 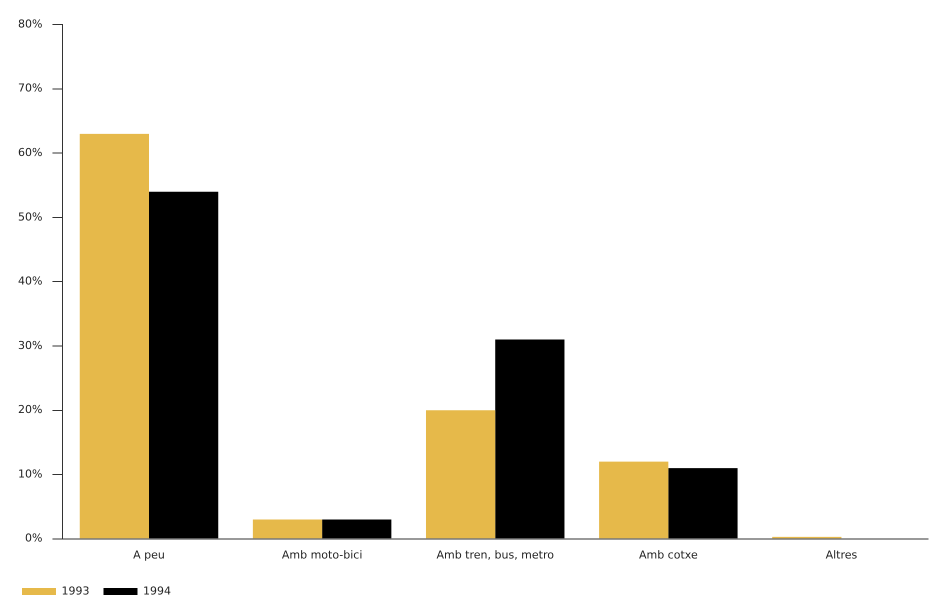 I want to click on y-tick-label: 30%, so click(x=30, y=345).